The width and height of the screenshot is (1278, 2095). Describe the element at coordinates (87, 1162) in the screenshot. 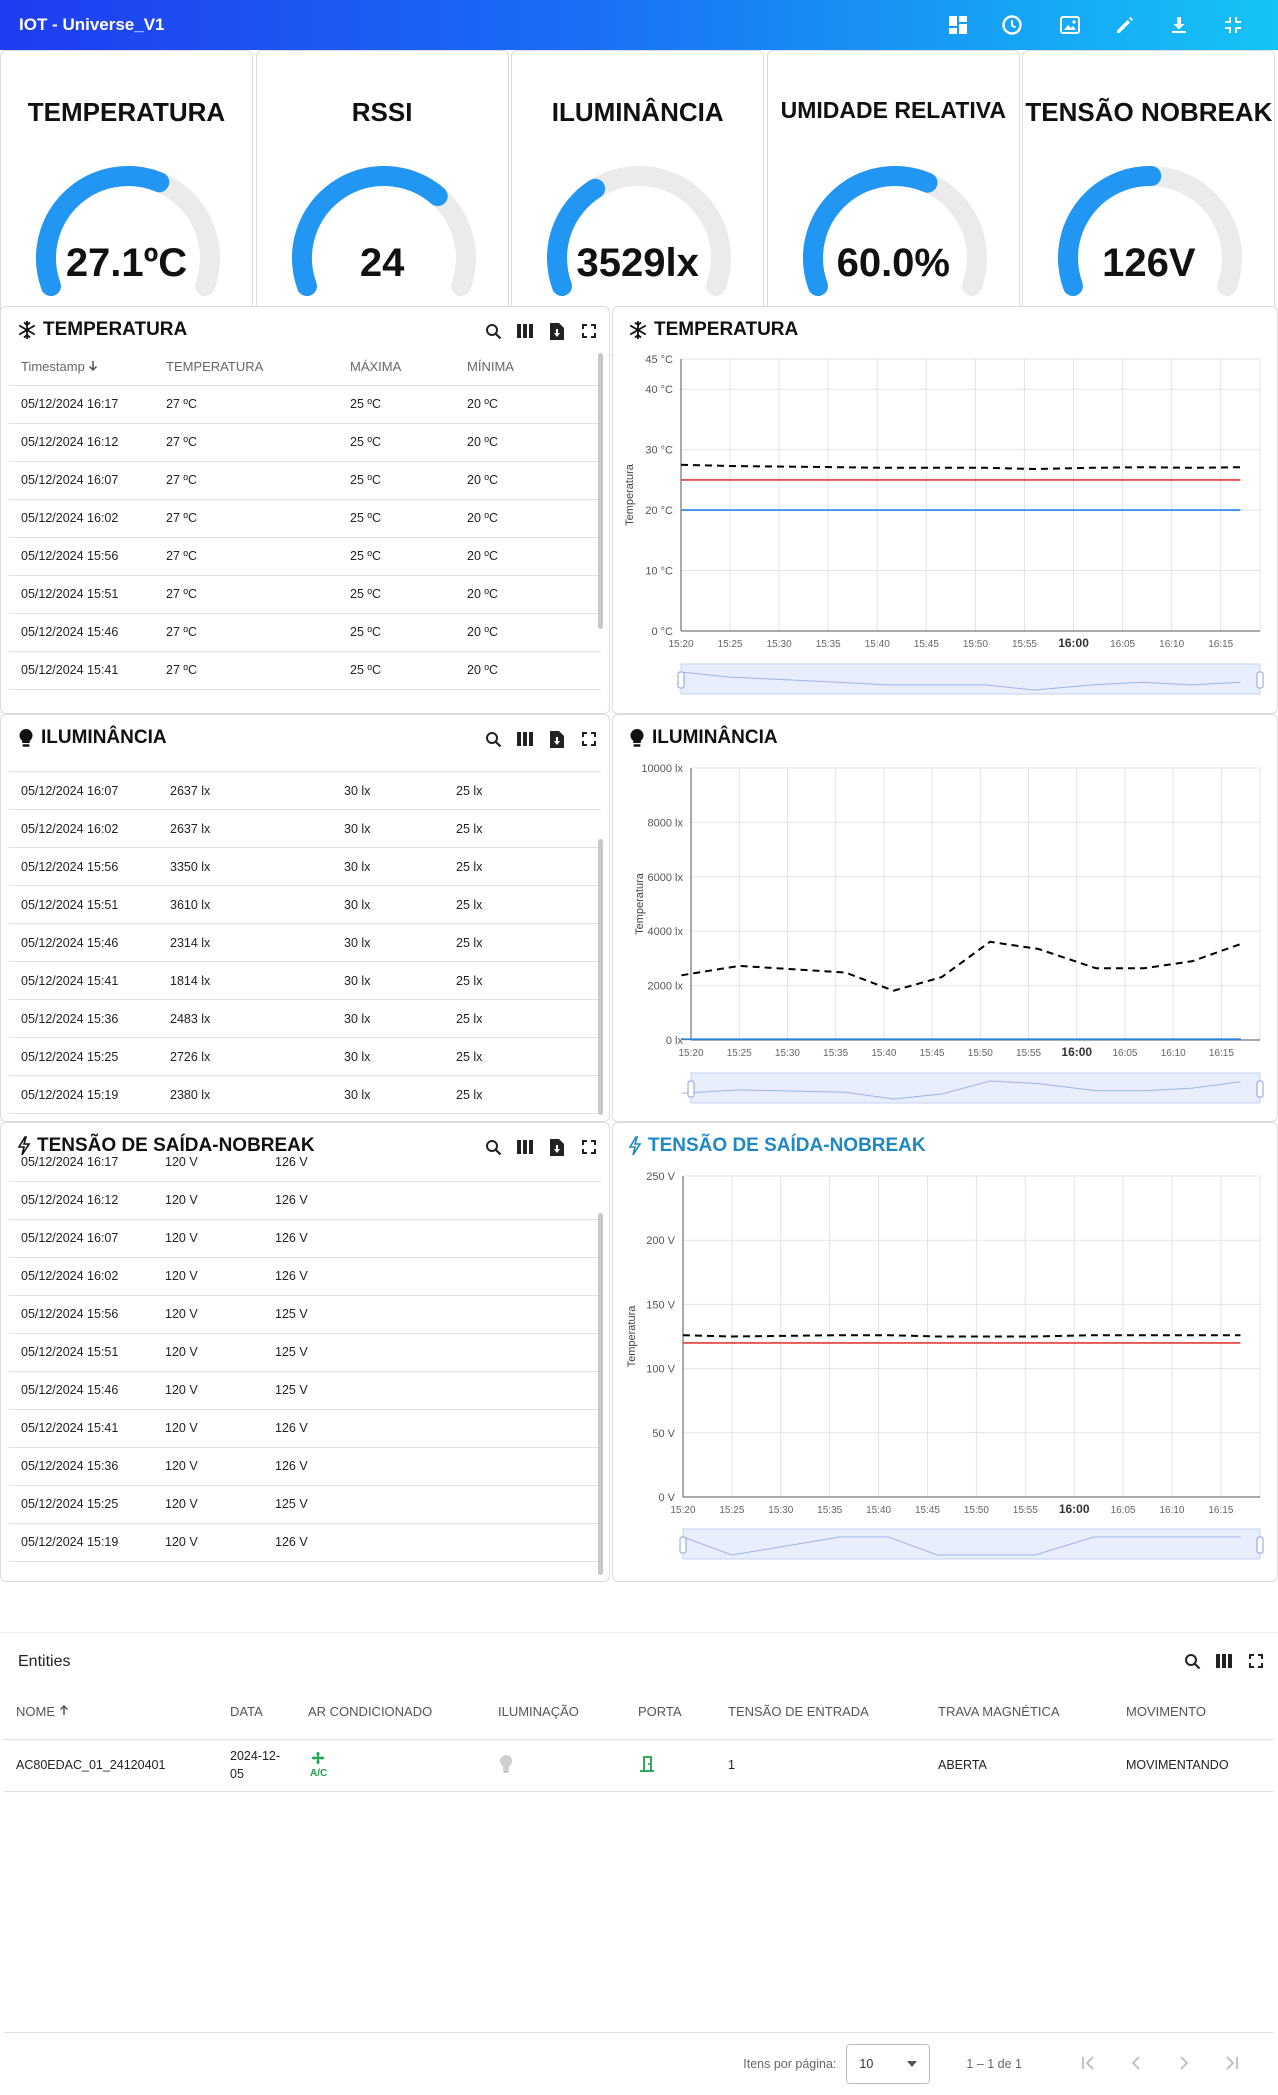

I see `table-cell: 05/12/2024 16:17` at that location.